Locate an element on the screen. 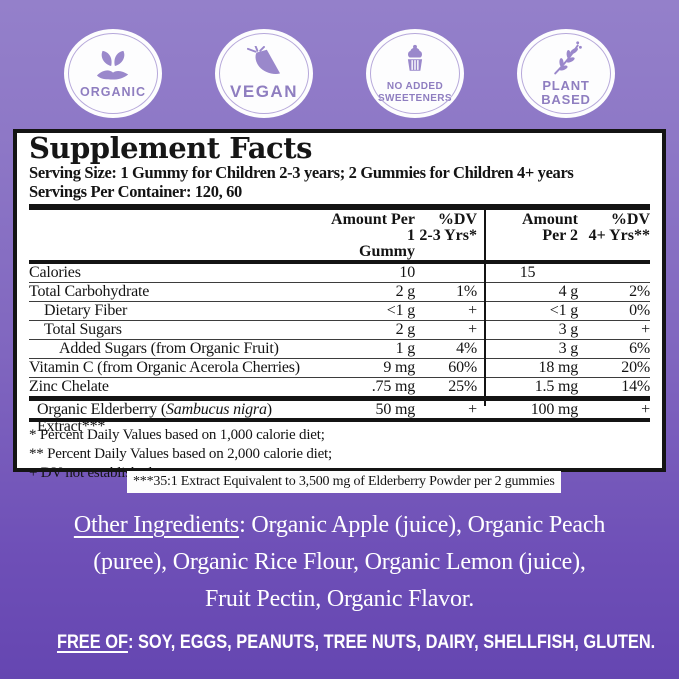  badge-no-added-sweeteners-label: NO ADDED SWEETENERS is located at coordinates (414, 92).